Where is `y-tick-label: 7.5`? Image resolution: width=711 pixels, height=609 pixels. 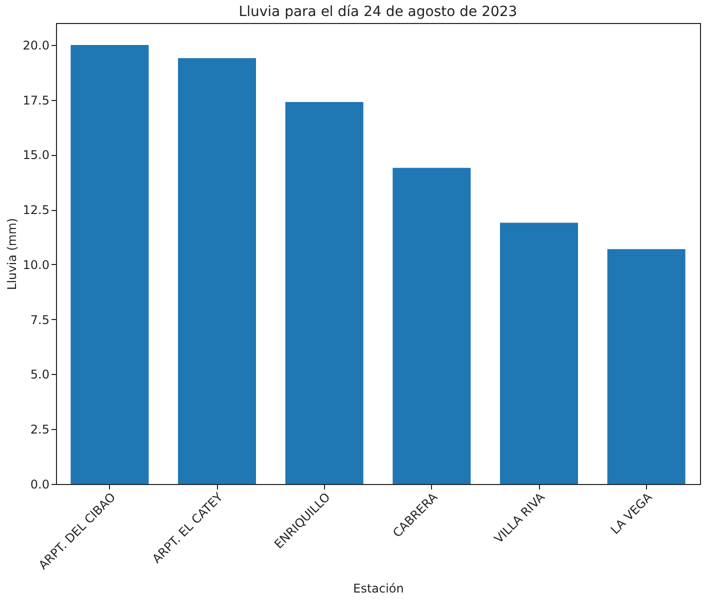
y-tick-label: 7.5 is located at coordinates (40, 319).